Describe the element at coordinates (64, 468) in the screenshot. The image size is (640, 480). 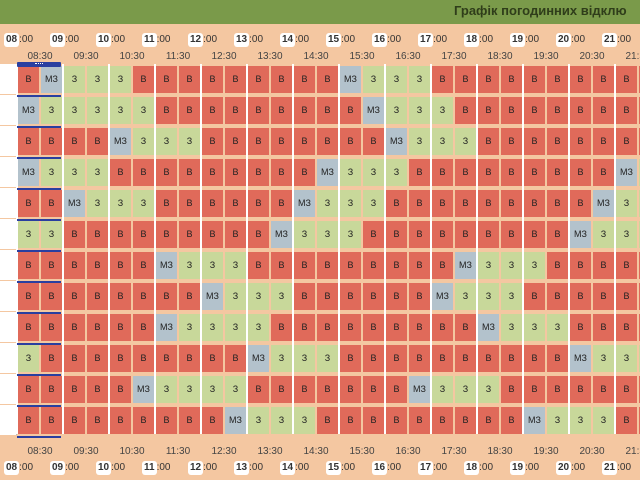
I see `bottom-hour-label-09: 09:00` at that location.